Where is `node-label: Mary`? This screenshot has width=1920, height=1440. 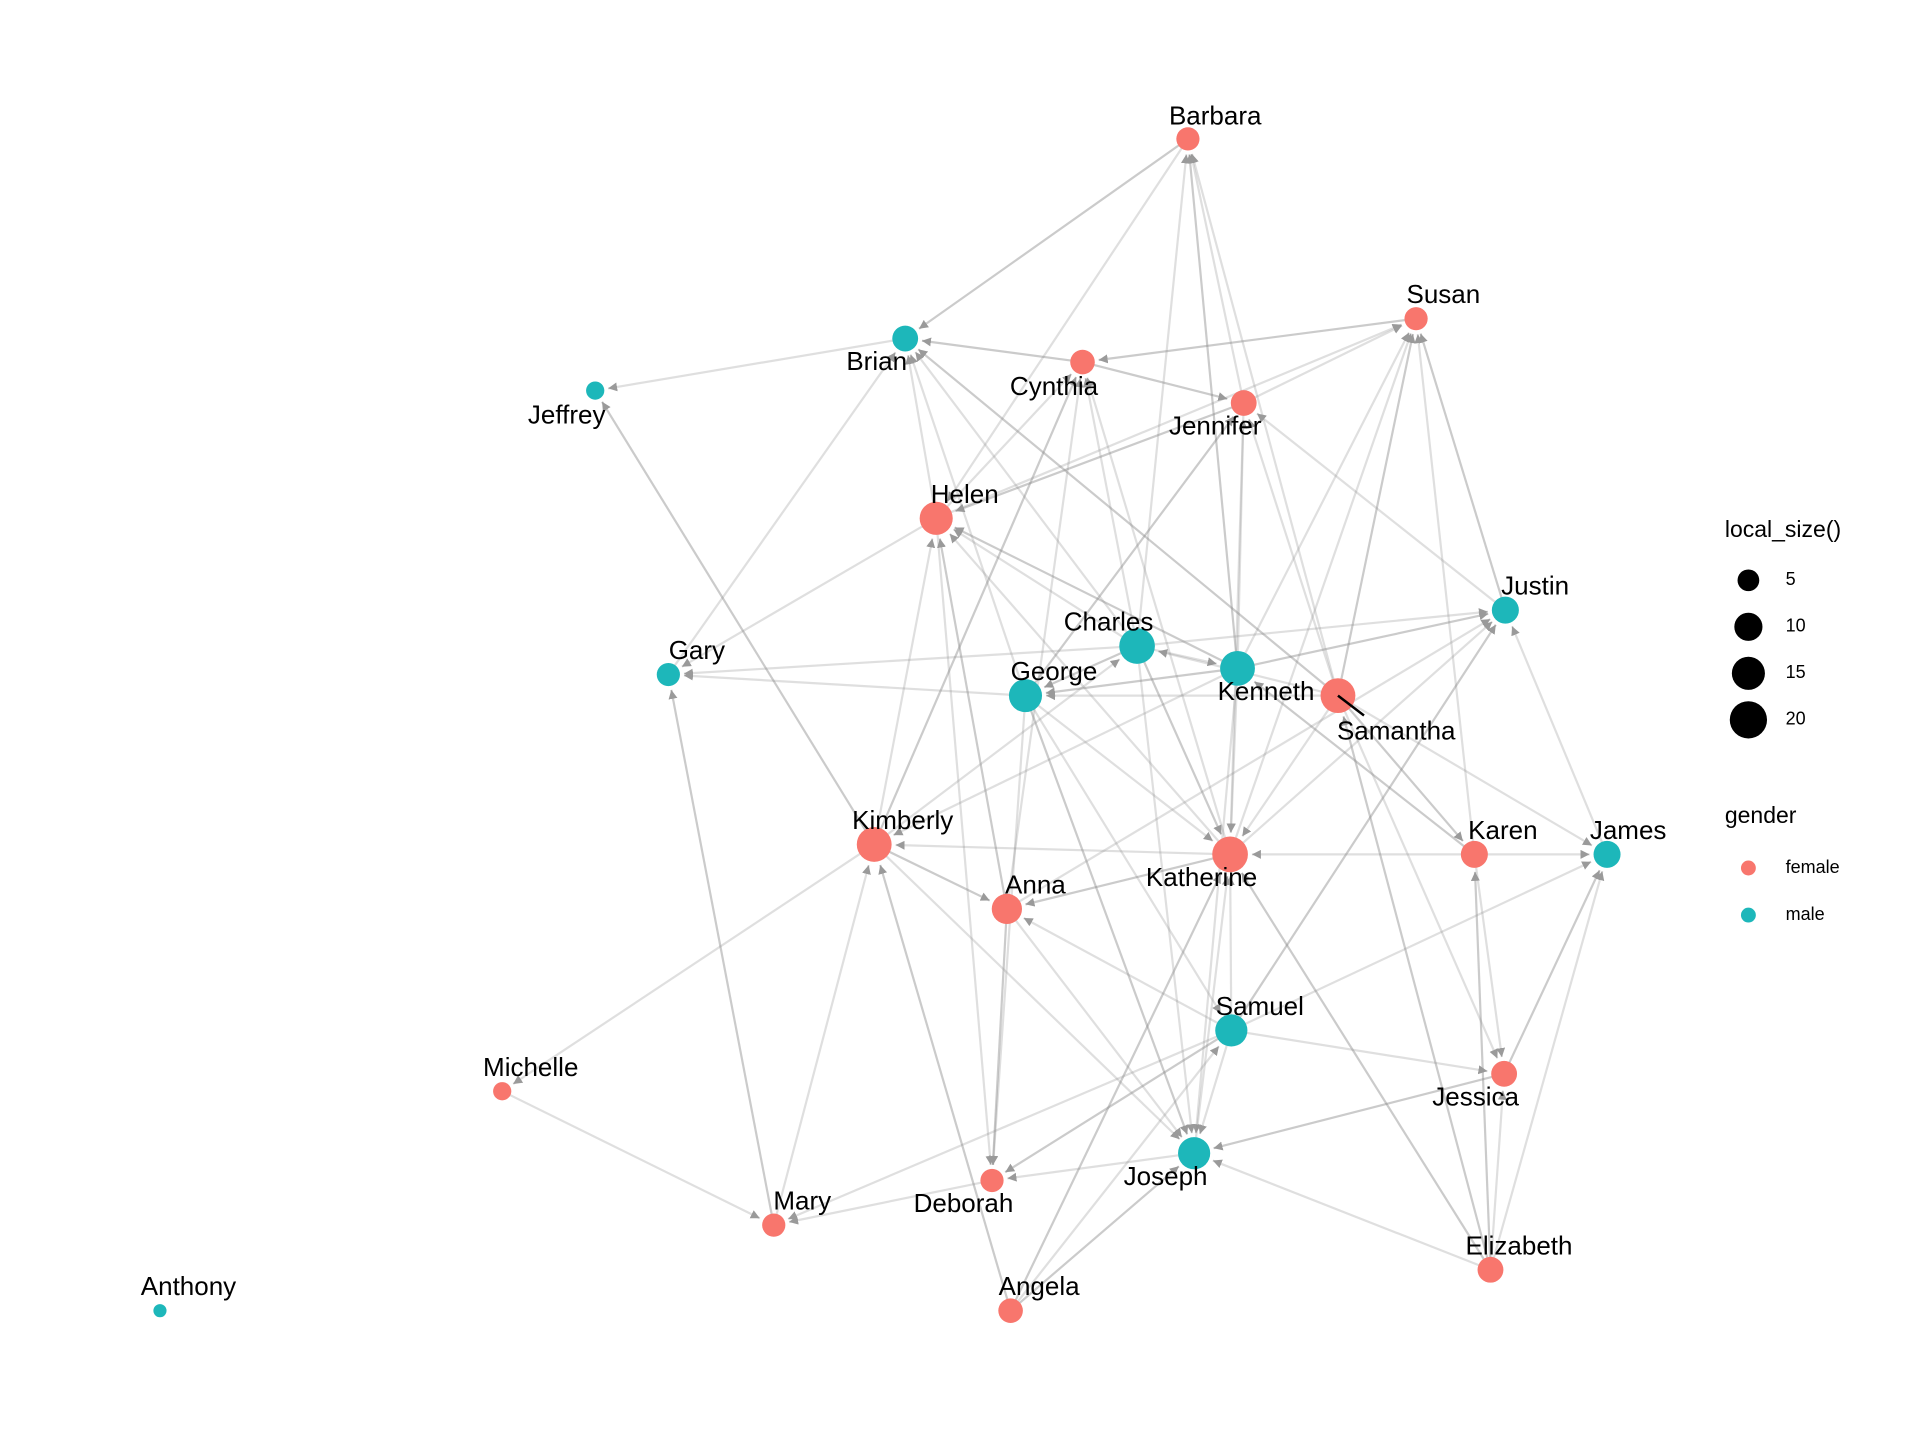 node-label: Mary is located at coordinates (802, 1201).